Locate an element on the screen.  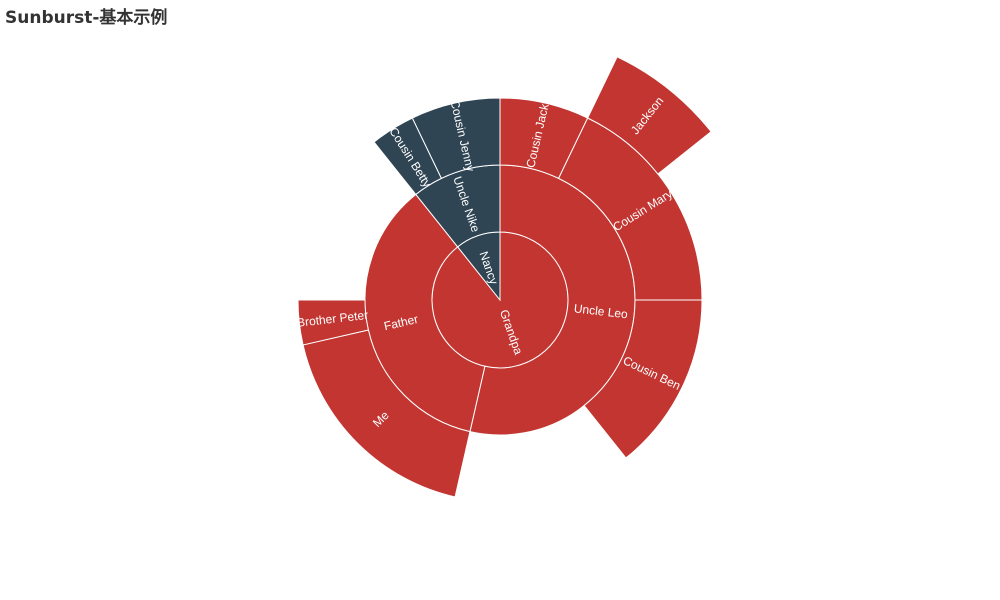
segment-jackson is located at coordinates (649, 115).